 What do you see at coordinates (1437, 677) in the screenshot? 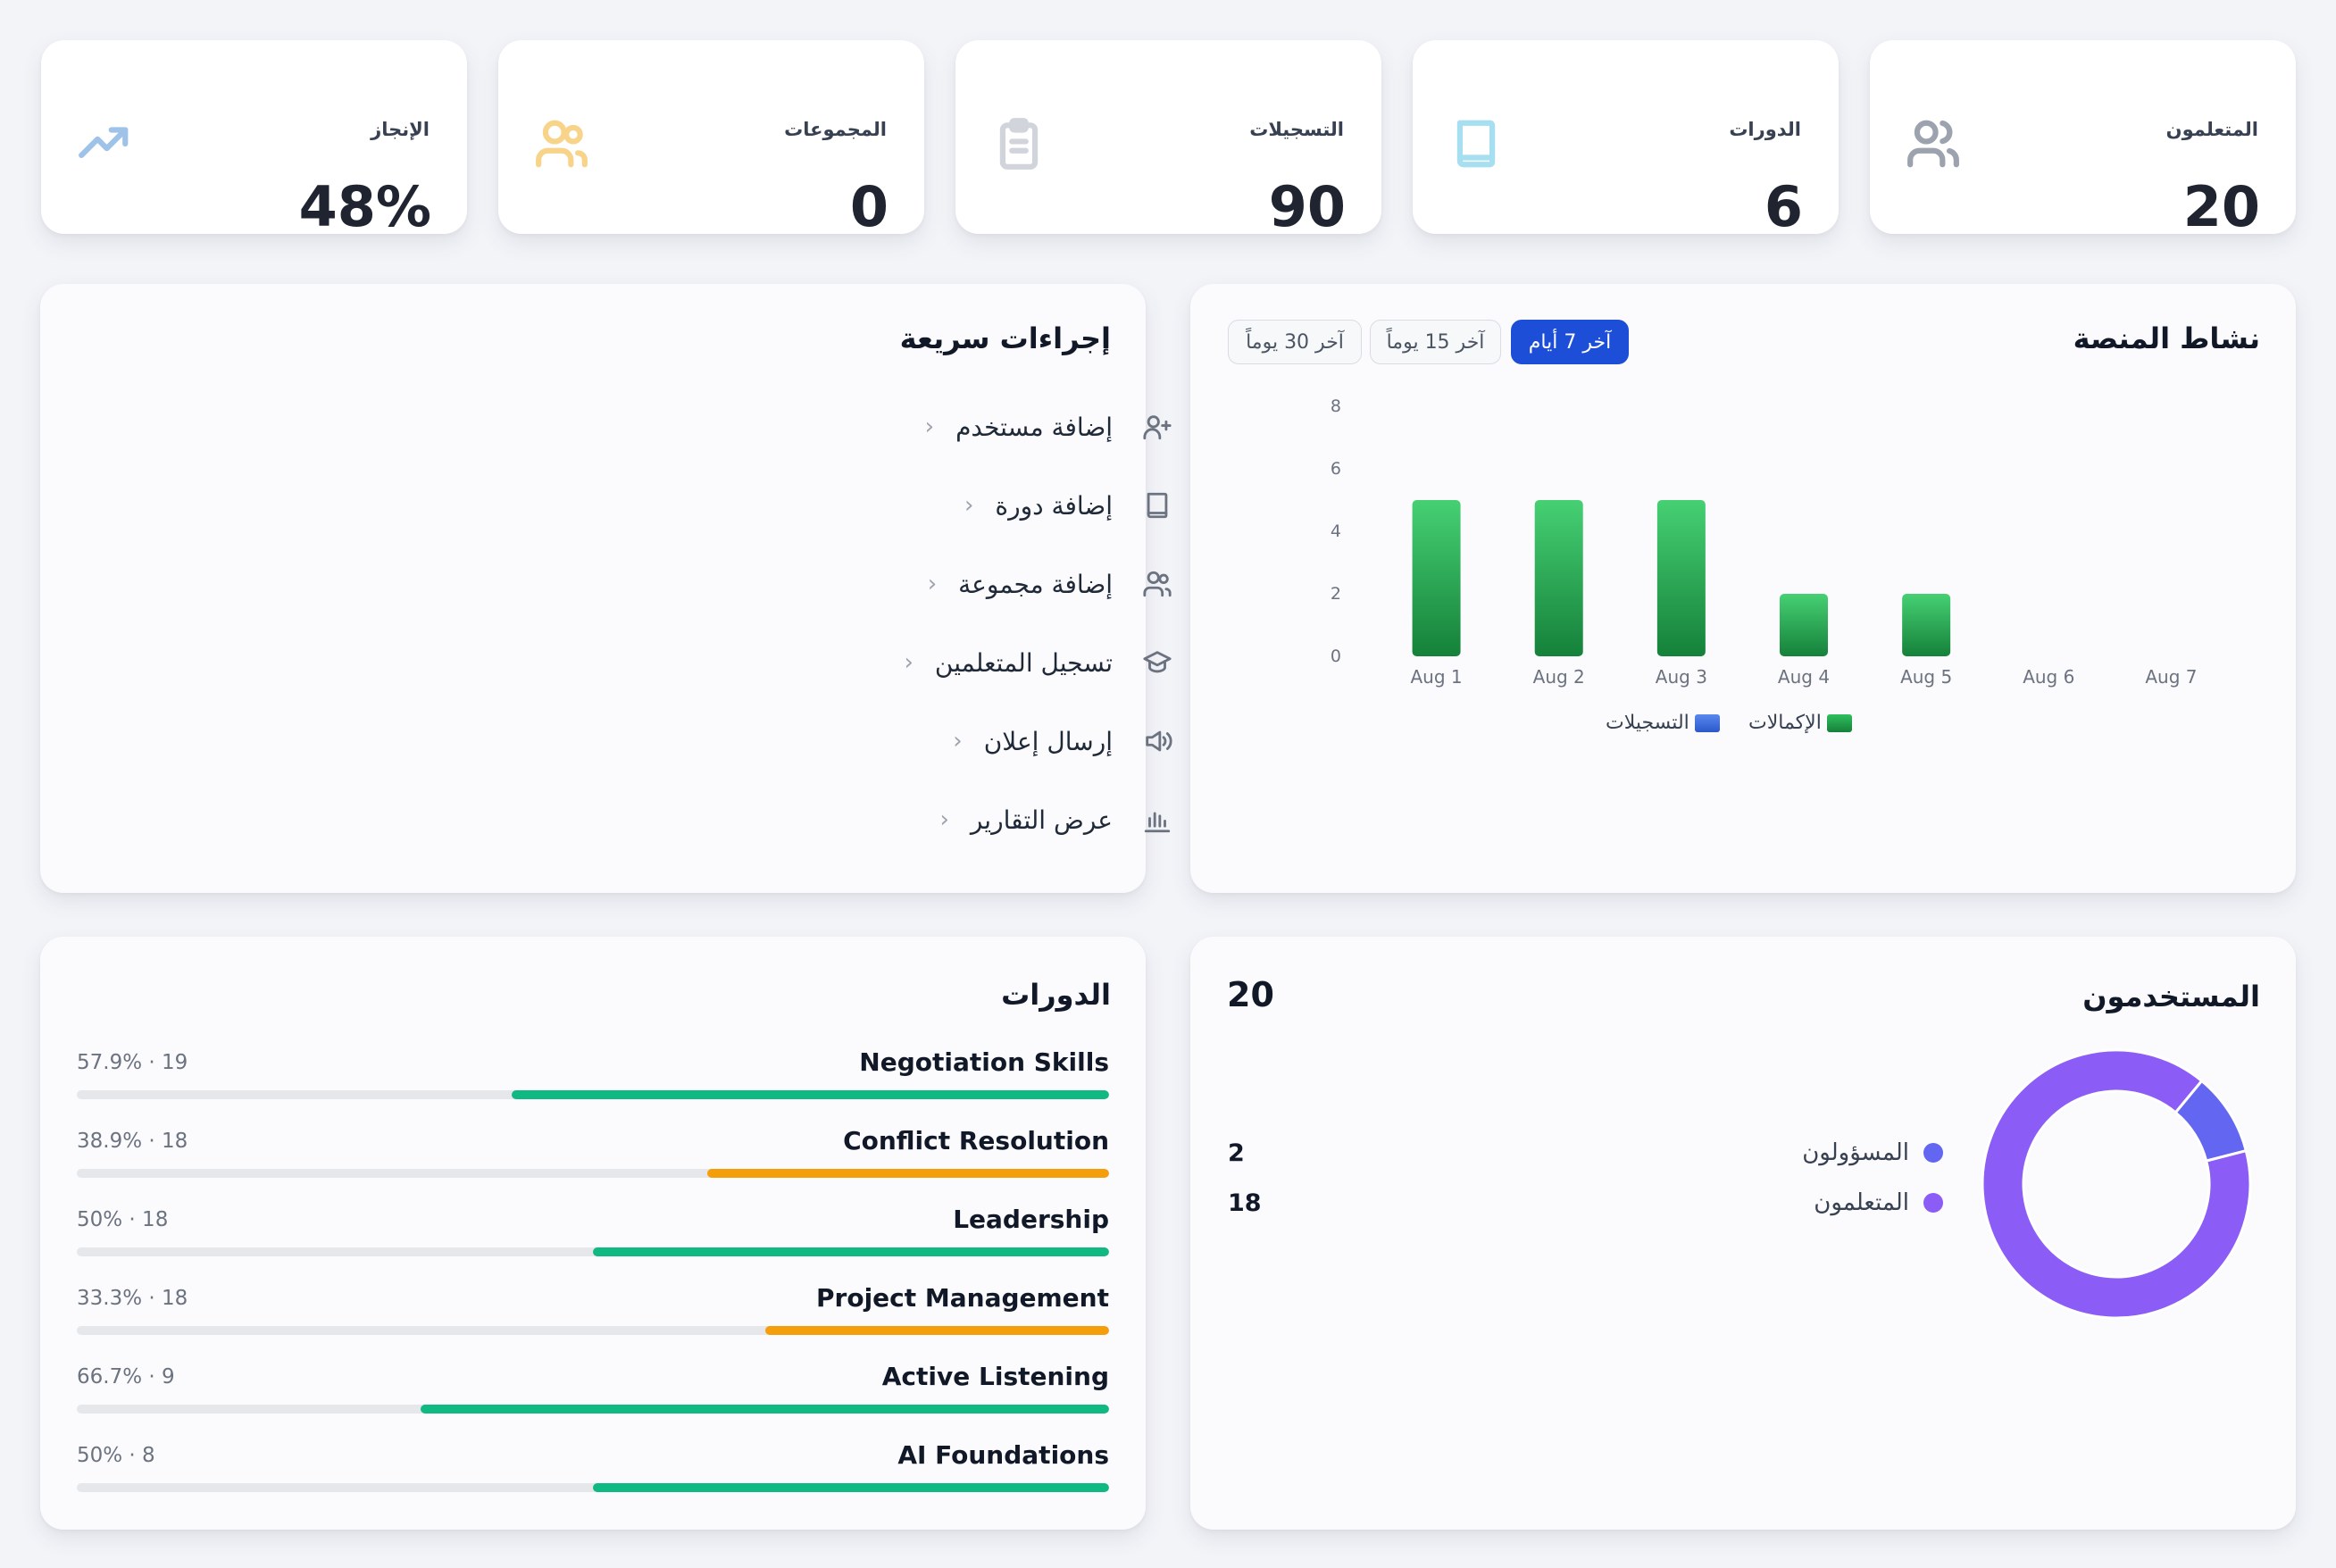
I see `x-tick-label: Aug 1` at bounding box center [1437, 677].